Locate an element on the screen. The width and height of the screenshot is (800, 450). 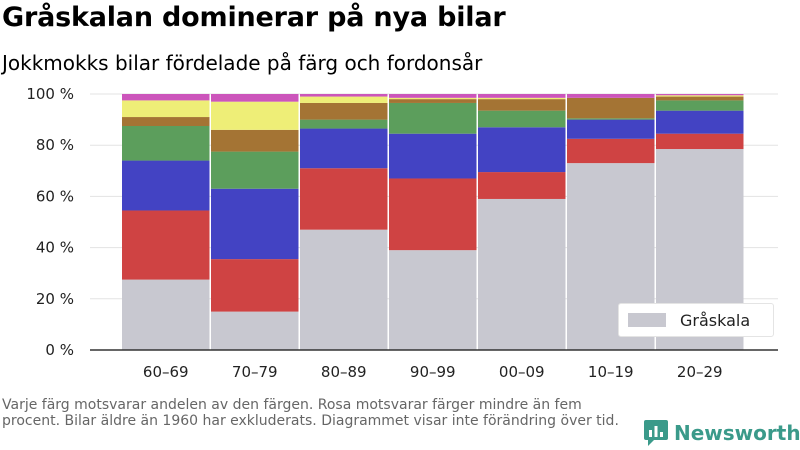
brand: Newsworthy is located at coordinates (722, 433).